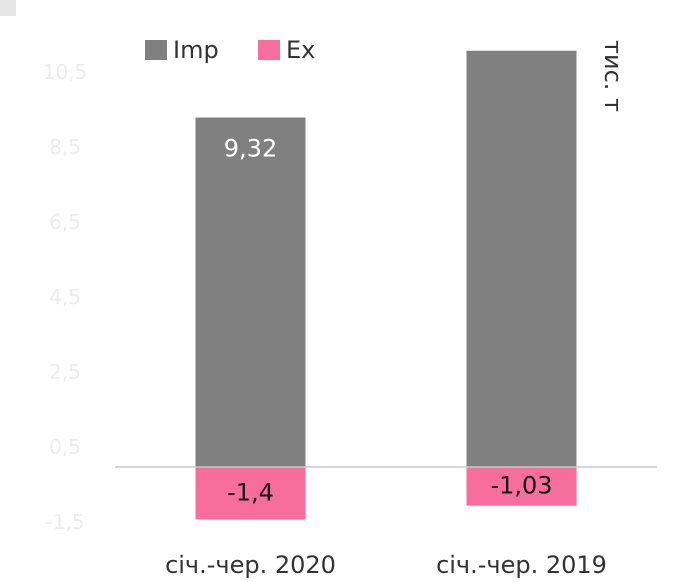 This screenshot has width=680, height=582. I want to click on y-tick-label: 2,5, so click(65, 372).